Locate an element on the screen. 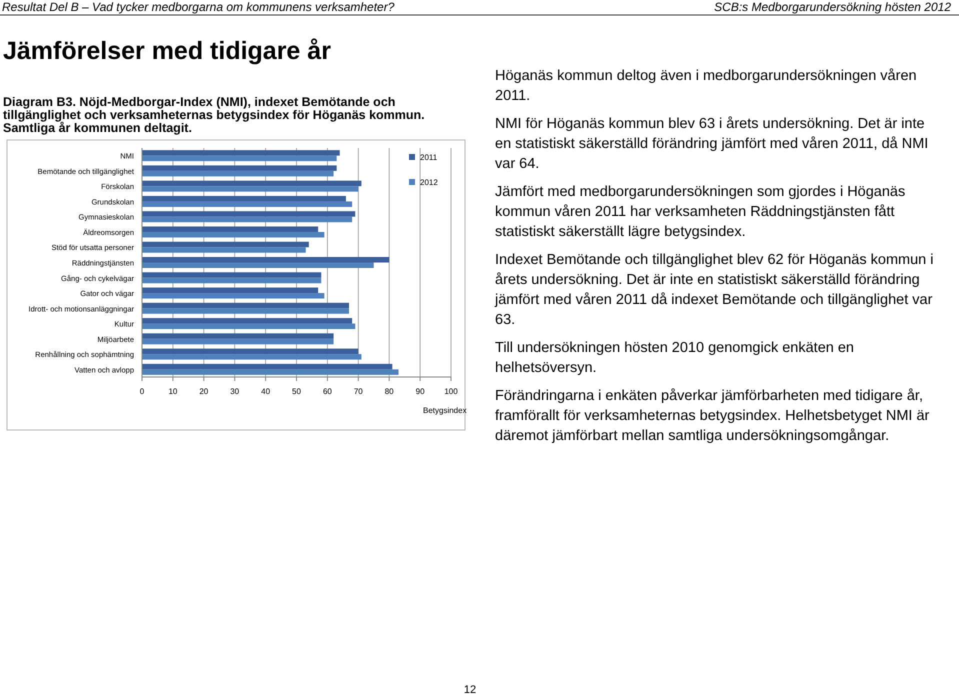  text: NMI för Höganäs kommun blev 63 i årets undersökning. Det är inte en statistiskt säkerställd förändring jämfört med våren 2011, då NMI var 64. is located at coordinates (711, 144).